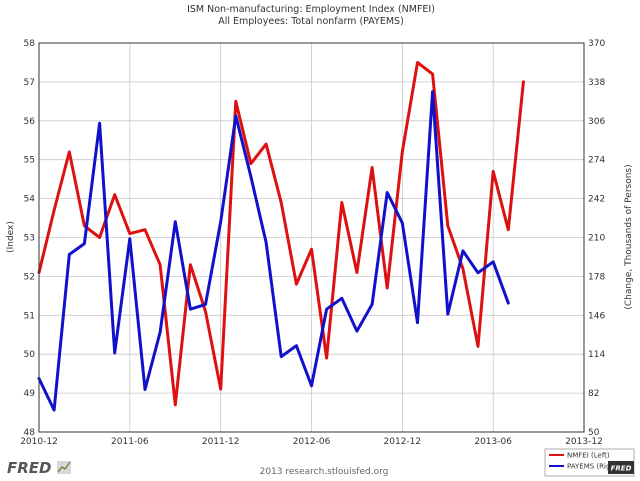  Describe the element at coordinates (596, 316) in the screenshot. I see `right-tick-label: 146` at that location.